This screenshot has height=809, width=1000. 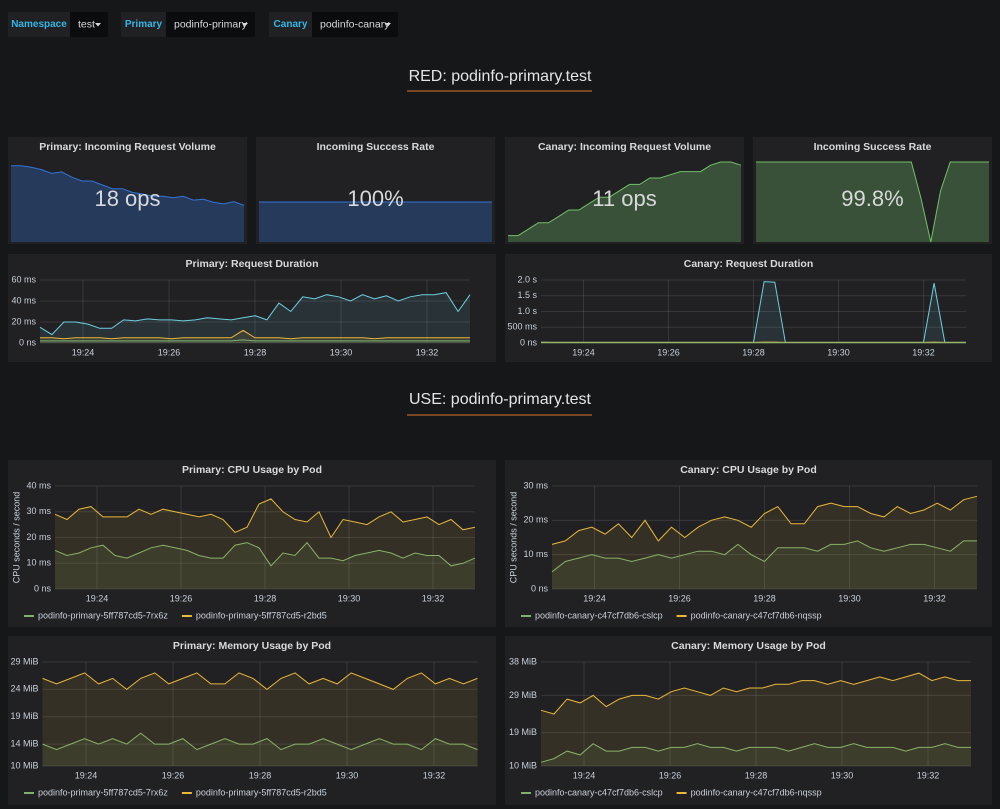 What do you see at coordinates (527, 311) in the screenshot?
I see `y-tick-label: 1.0 s` at bounding box center [527, 311].